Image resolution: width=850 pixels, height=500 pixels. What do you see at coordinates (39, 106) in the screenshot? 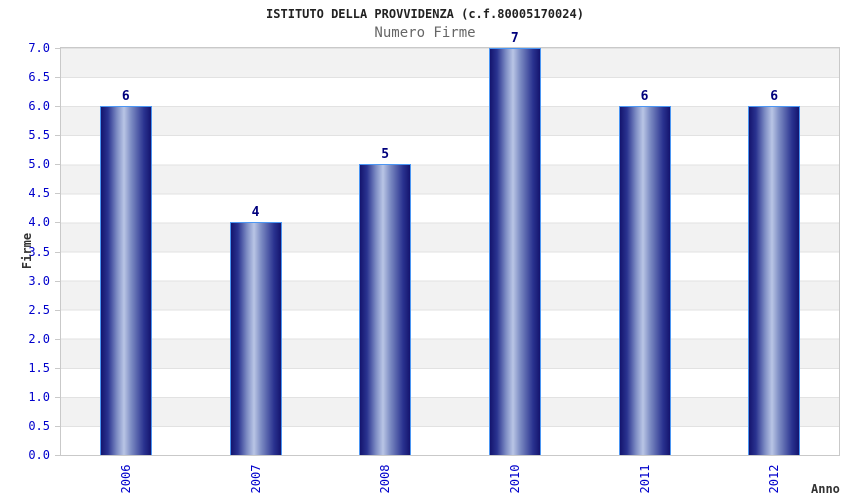
I see `y-tick-label: 6.0` at bounding box center [39, 106].